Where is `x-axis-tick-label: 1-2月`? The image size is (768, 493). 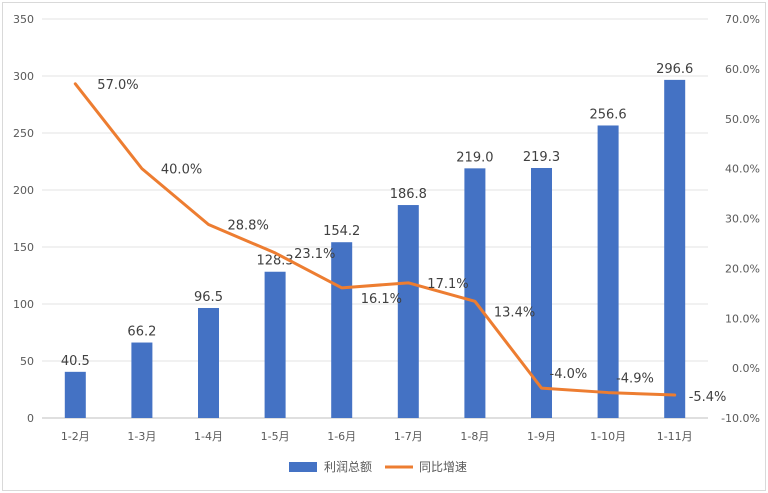
x-axis-tick-label: 1-2月 is located at coordinates (75, 436).